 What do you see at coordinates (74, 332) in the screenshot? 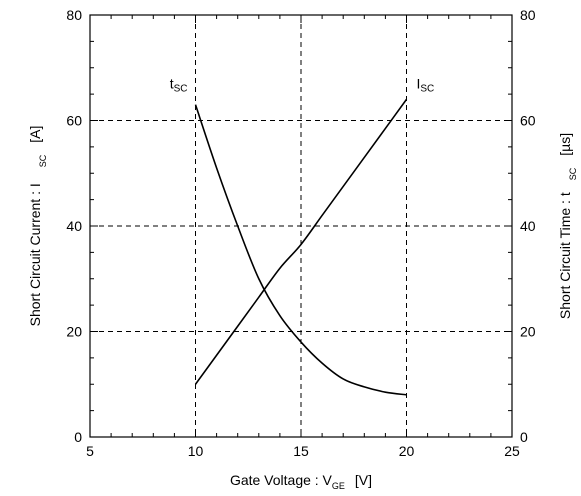
I see `y-tick-label-left: 20` at bounding box center [74, 332].